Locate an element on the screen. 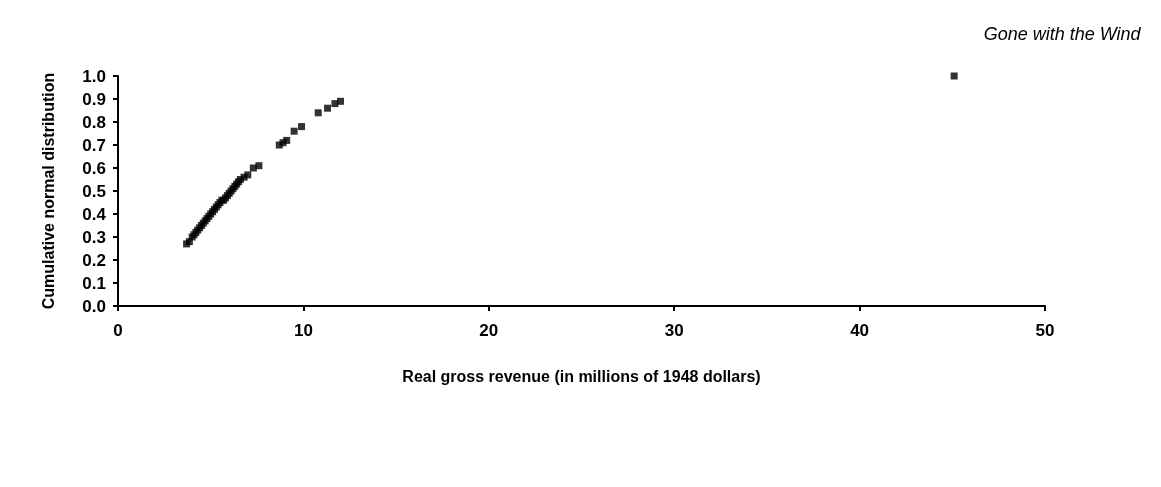  y-tick-label: 0.9 is located at coordinates (94, 99).